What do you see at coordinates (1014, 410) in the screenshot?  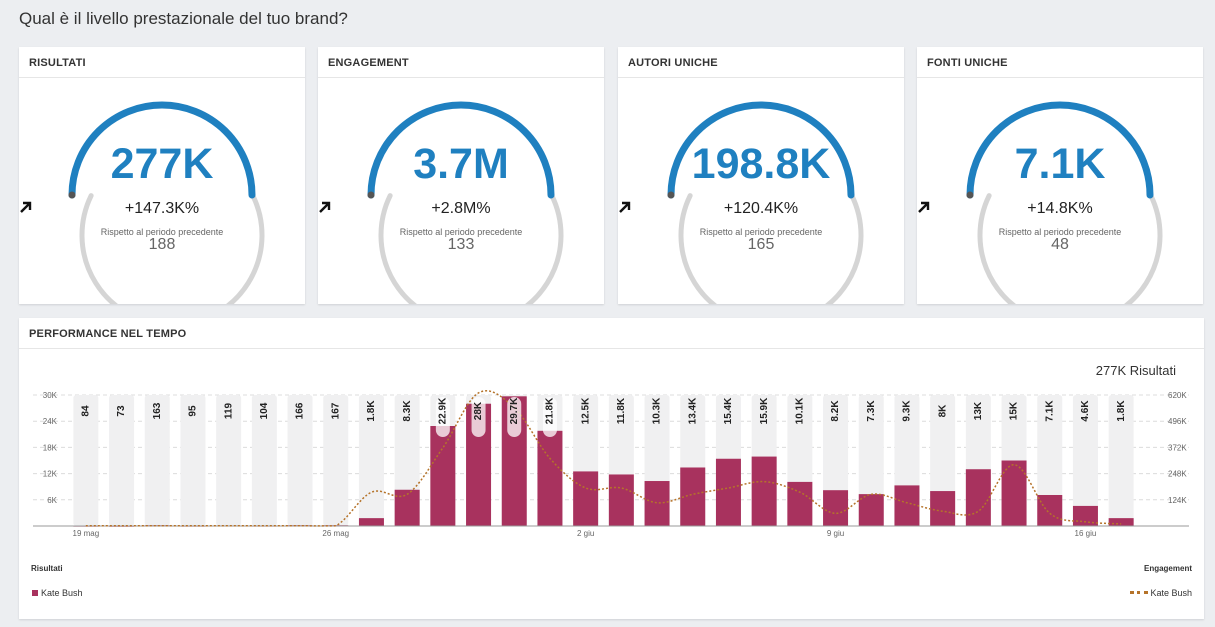 I see `data-label: 15K` at bounding box center [1014, 410].